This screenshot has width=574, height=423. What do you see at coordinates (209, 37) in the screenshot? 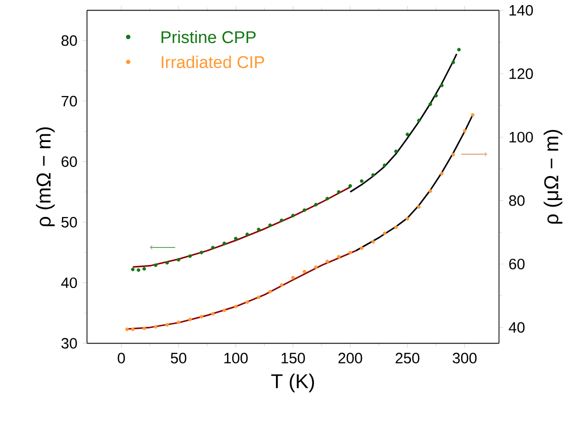
I see `legend-label: Pristine CPP` at bounding box center [209, 37].